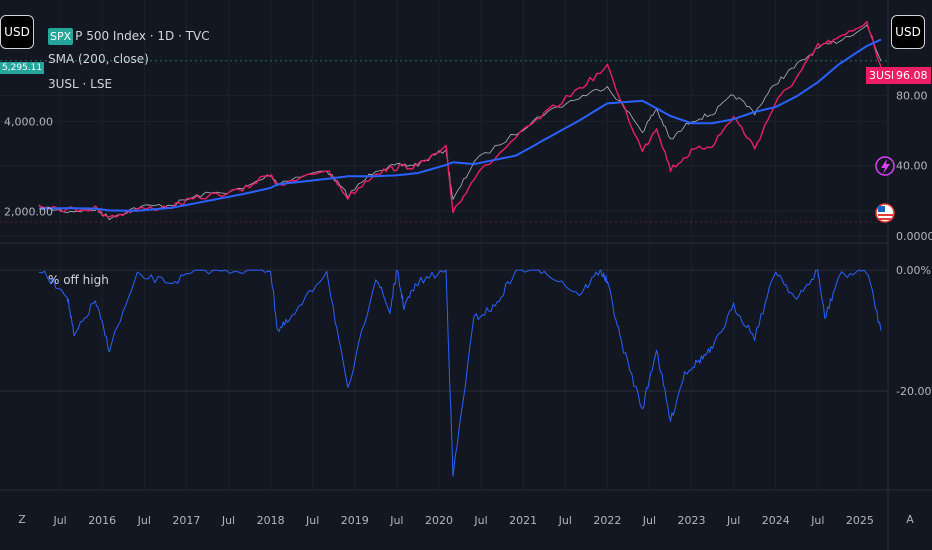  Describe the element at coordinates (914, 391) in the screenshot. I see `indicator-tick-label: -20.00%` at that location.